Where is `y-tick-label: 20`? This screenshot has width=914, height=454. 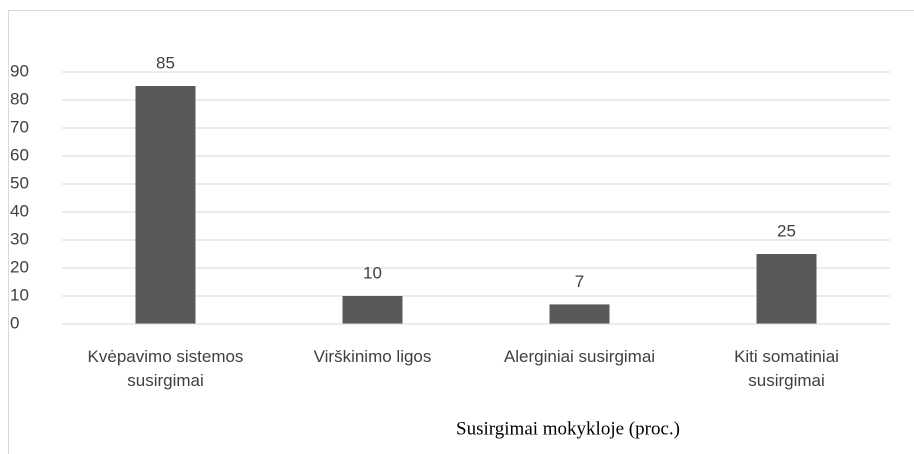
y-tick-label: 20 is located at coordinates (19, 266).